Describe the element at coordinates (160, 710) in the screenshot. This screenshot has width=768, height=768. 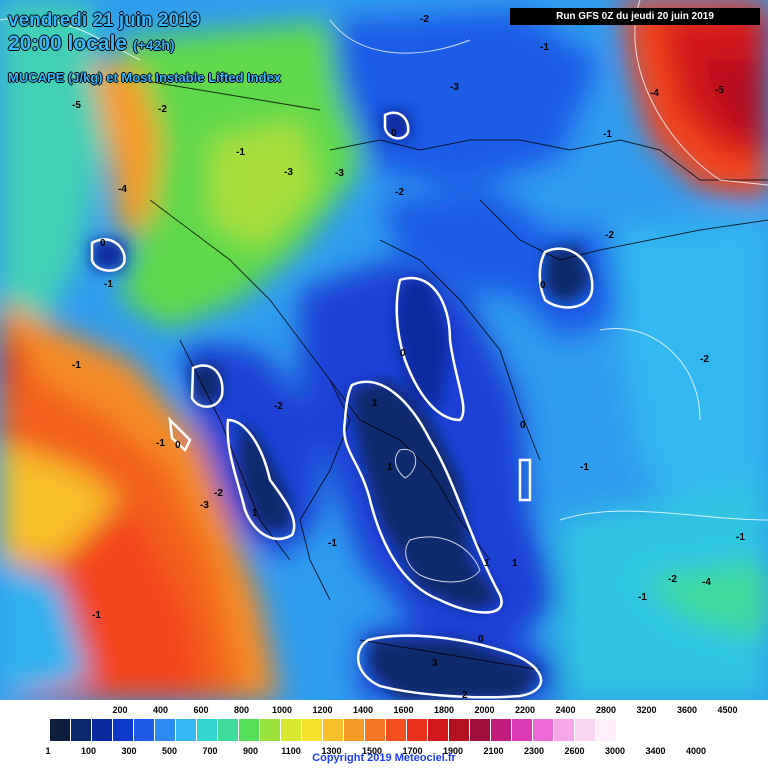
I see `legend-top-tick: 400` at that location.